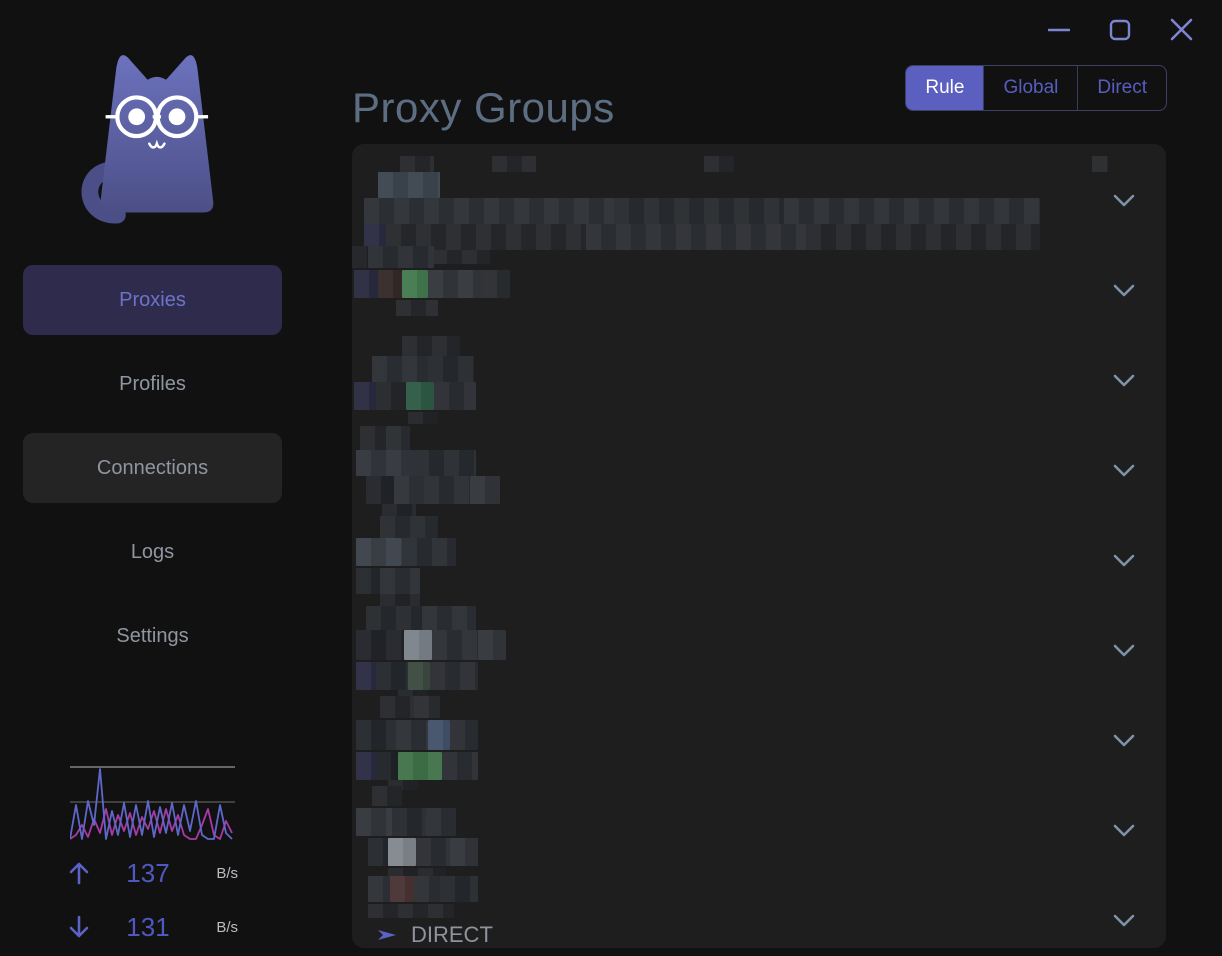 The height and width of the screenshot is (956, 1222). What do you see at coordinates (148, 872) in the screenshot?
I see `upload-speed-value: 137` at bounding box center [148, 872].